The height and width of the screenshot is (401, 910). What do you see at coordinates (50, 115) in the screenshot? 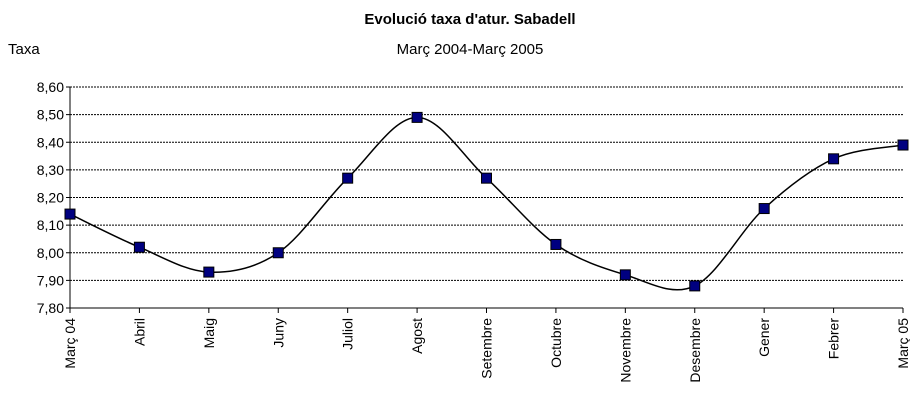
I see `y-tick-label: 8,50` at bounding box center [50, 115].